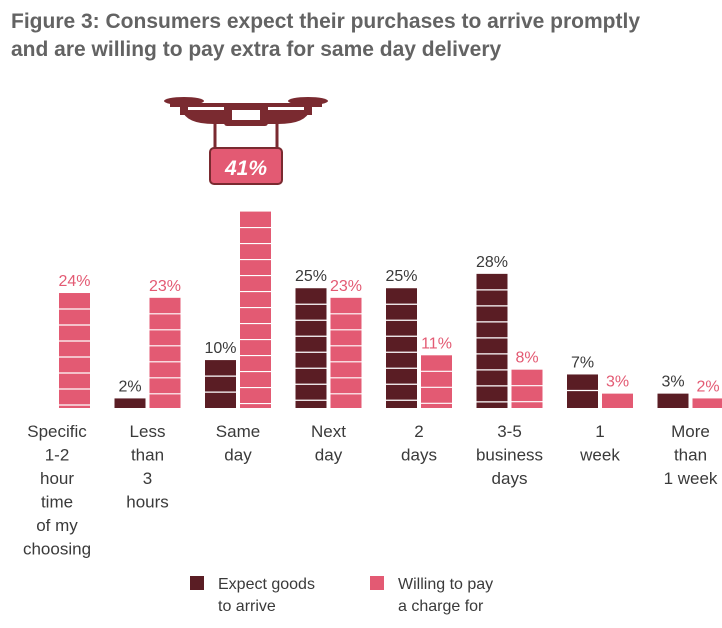 The width and height of the screenshot is (722, 628). Describe the element at coordinates (57, 525) in the screenshot. I see `category-label-0-line-4: of my` at that location.